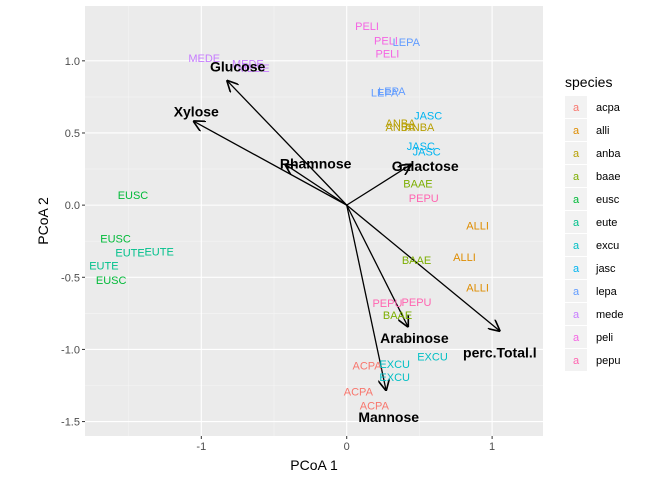  I want to click on y-tick-label: -1.0, so click(70, 350).